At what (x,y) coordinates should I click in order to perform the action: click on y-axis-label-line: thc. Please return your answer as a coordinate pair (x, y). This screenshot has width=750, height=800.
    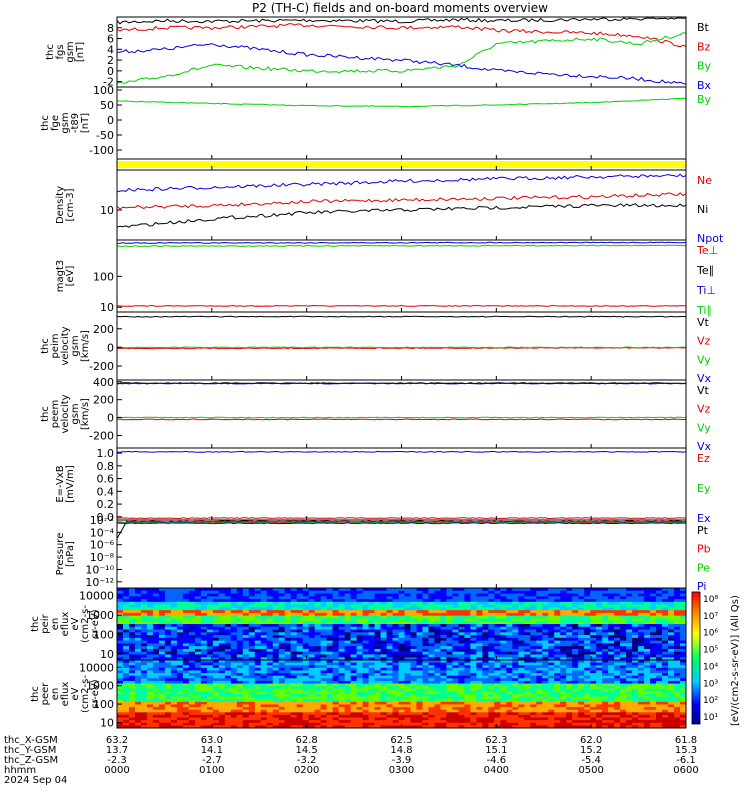
    Looking at the image, I should click on (35, 624).